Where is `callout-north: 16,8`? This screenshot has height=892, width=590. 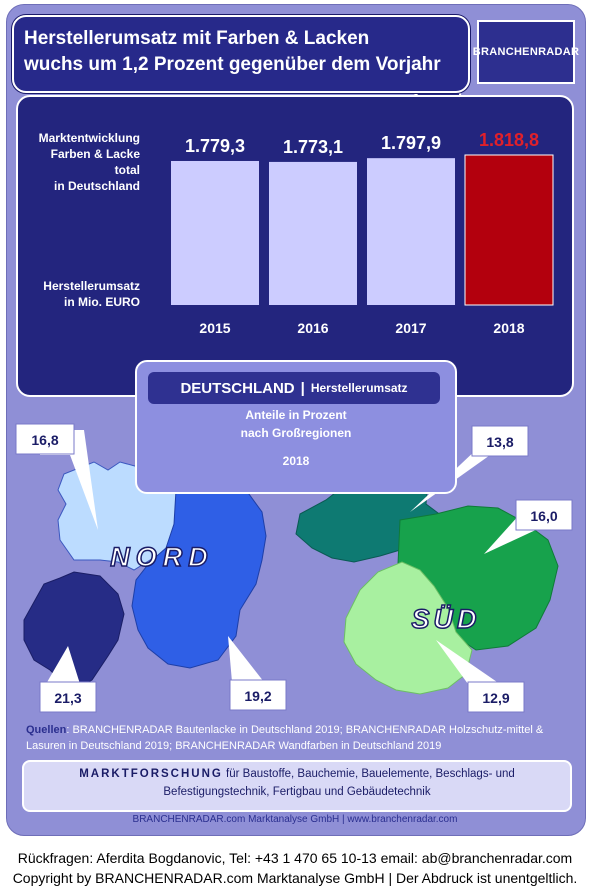
callout-north: 16,8 is located at coordinates (56, 476).